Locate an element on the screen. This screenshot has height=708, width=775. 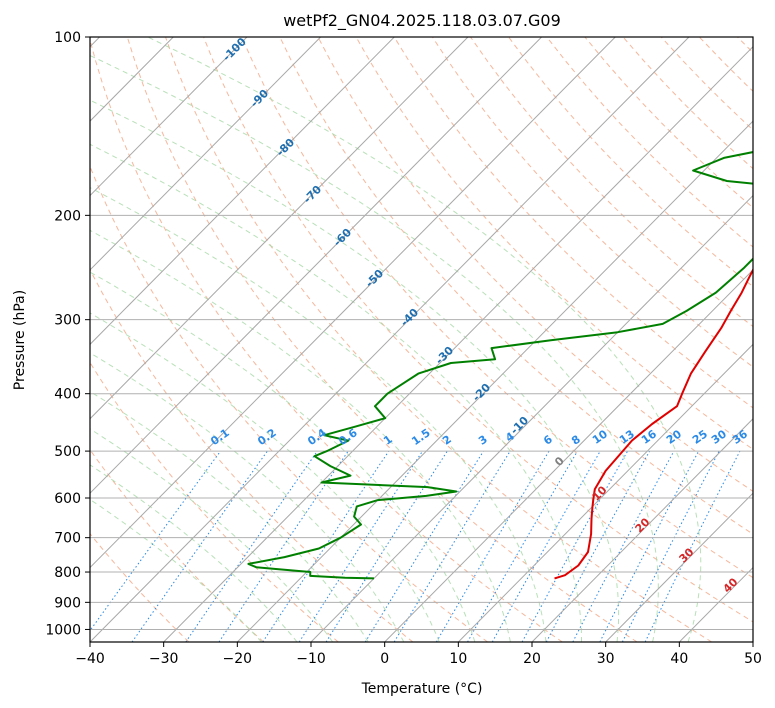
dry-adiabat-label: -20 is located at coordinates (481, 392).